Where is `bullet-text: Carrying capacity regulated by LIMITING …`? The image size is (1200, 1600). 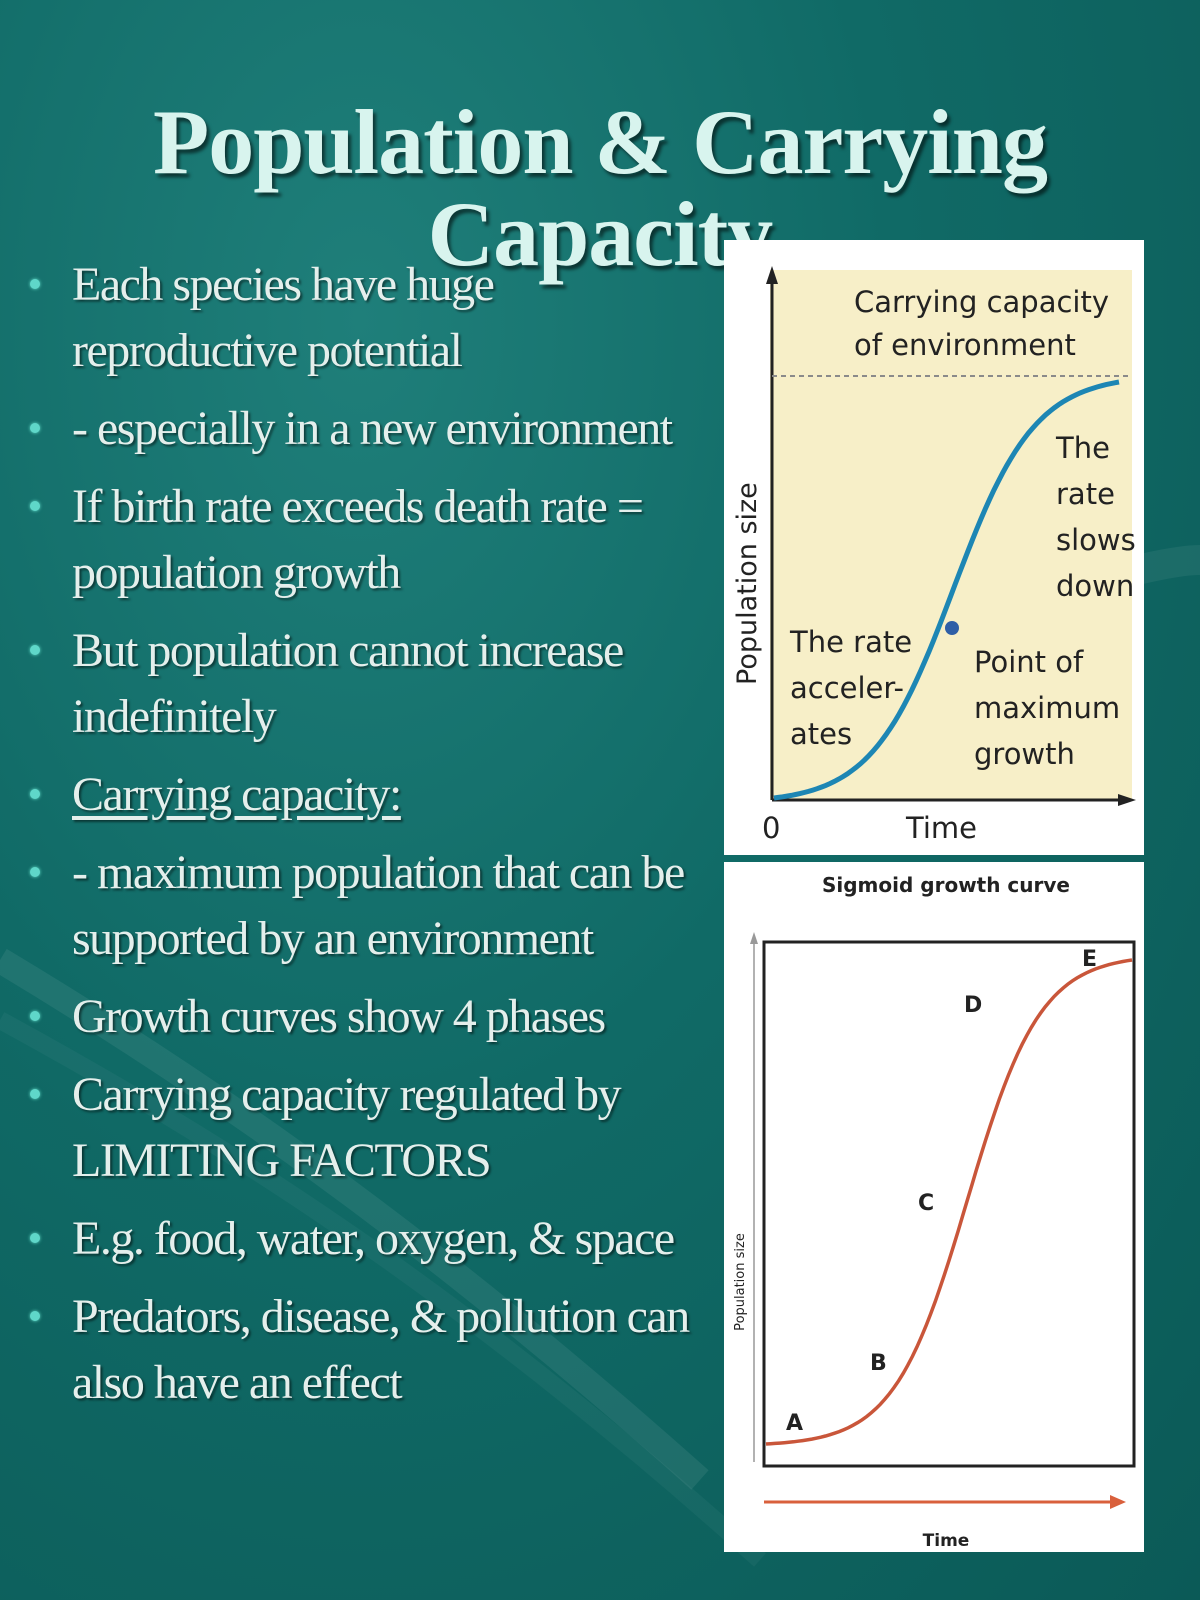
bullet-text: Carrying capacity regulated by LIMITING … is located at coordinates (347, 1127).